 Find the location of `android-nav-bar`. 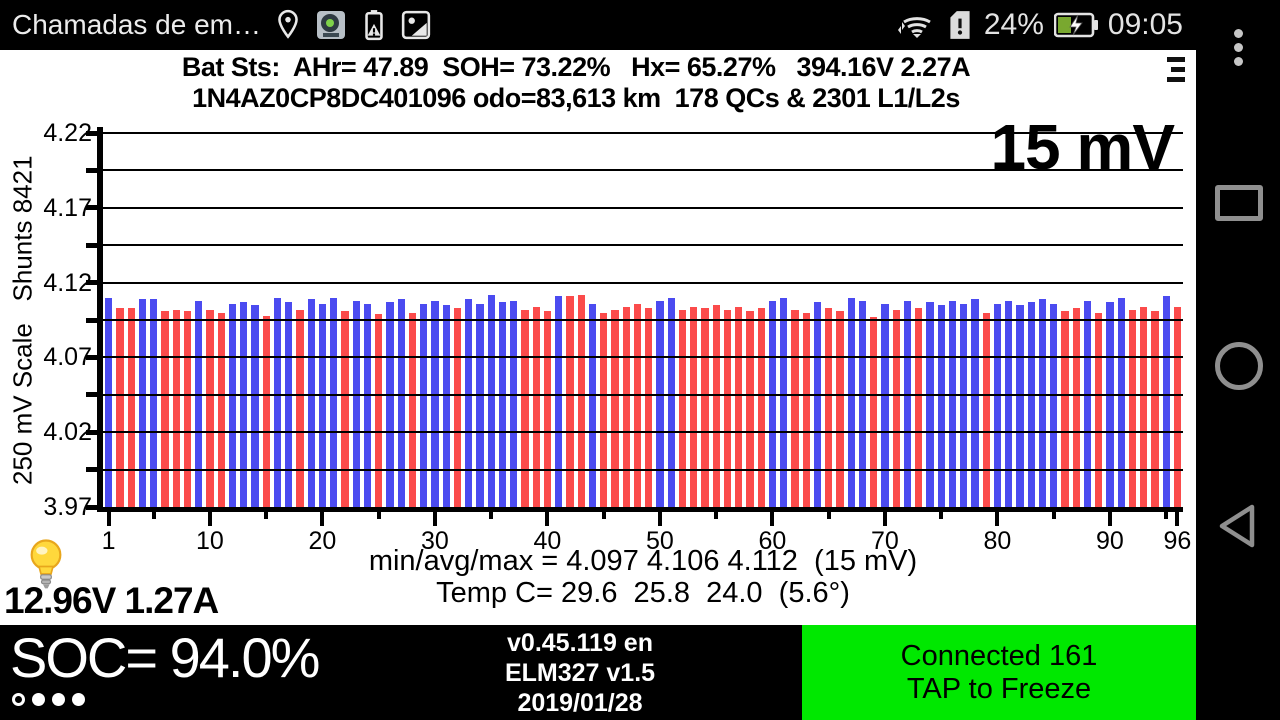

android-nav-bar is located at coordinates (1238, 360).